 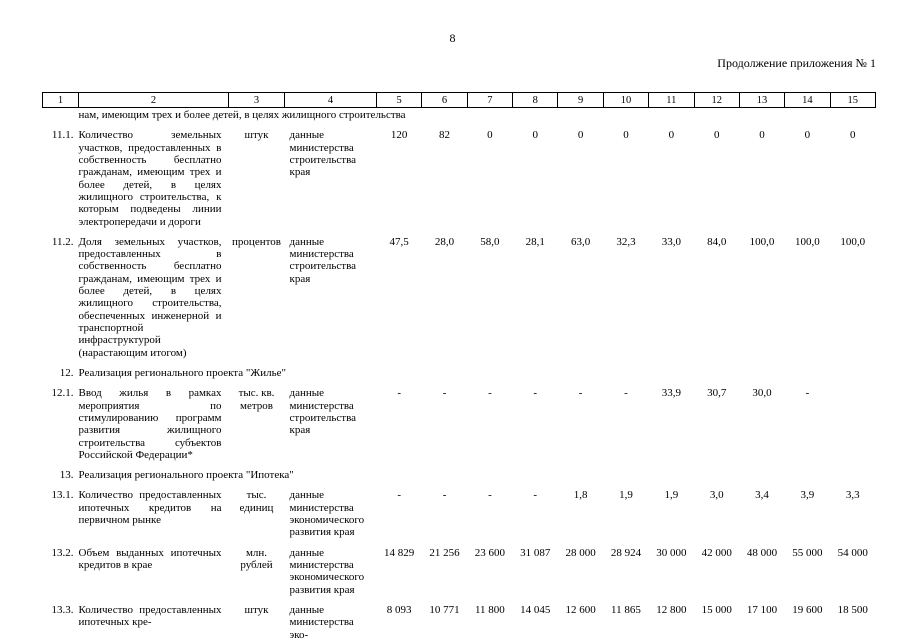 What do you see at coordinates (60, 100) in the screenshot?
I see `column-number-cell: 1` at bounding box center [60, 100].